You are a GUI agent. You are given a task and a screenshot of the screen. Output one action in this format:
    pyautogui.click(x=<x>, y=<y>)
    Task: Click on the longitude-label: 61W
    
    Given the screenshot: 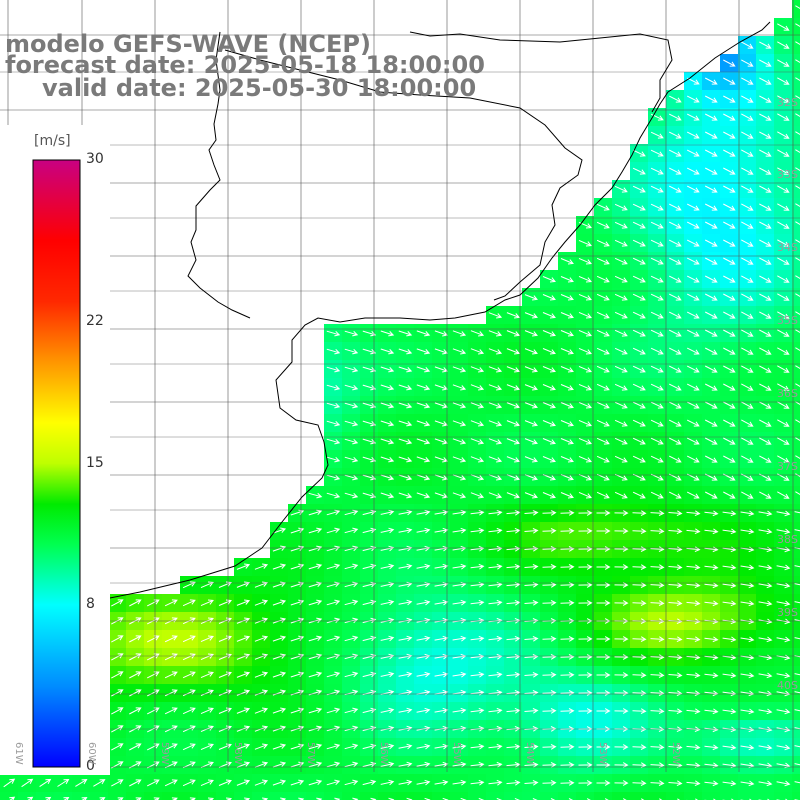 What is the action you would take?
    pyautogui.click(x=18, y=753)
    